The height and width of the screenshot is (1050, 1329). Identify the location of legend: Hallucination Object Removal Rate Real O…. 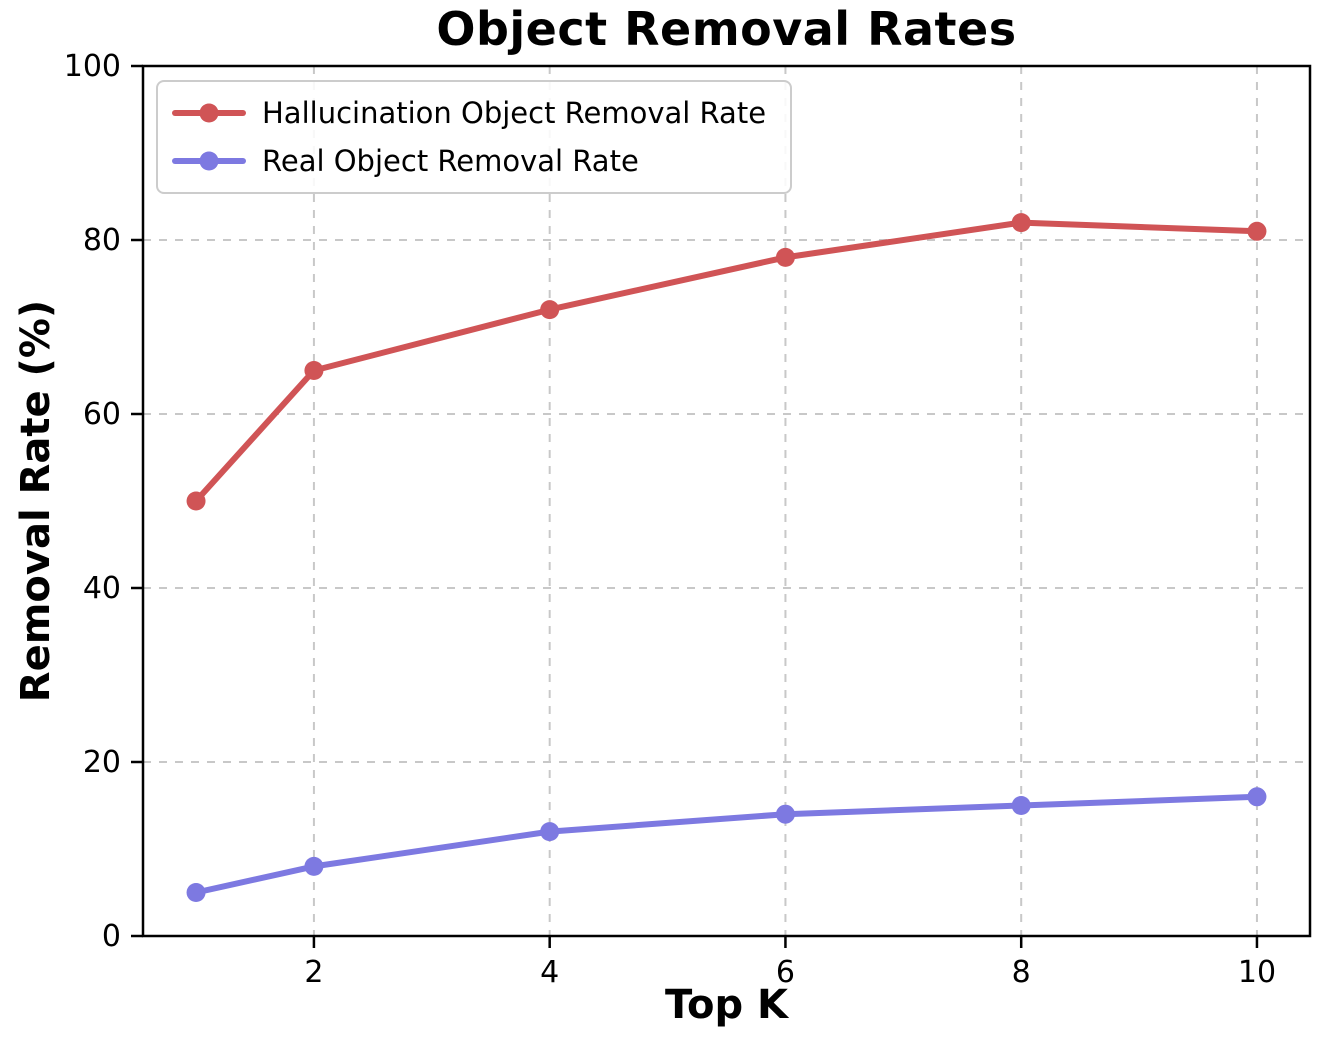
(474, 137).